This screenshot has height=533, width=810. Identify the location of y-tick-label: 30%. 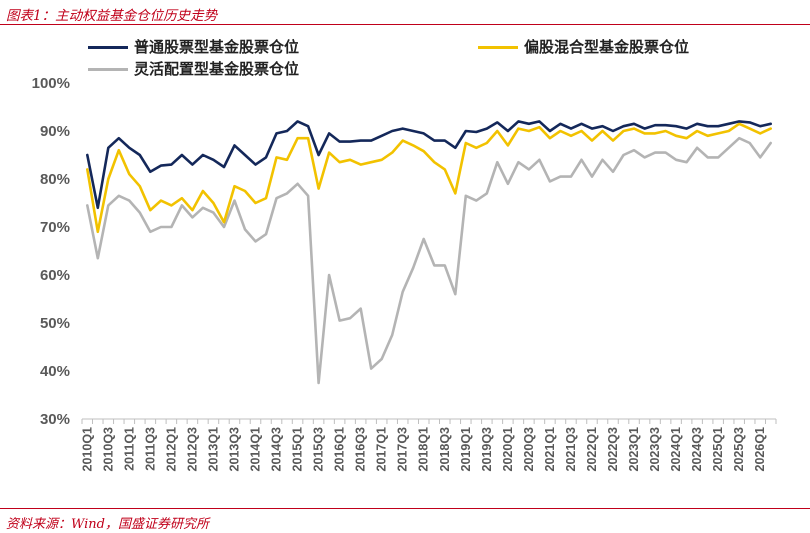
(55, 419).